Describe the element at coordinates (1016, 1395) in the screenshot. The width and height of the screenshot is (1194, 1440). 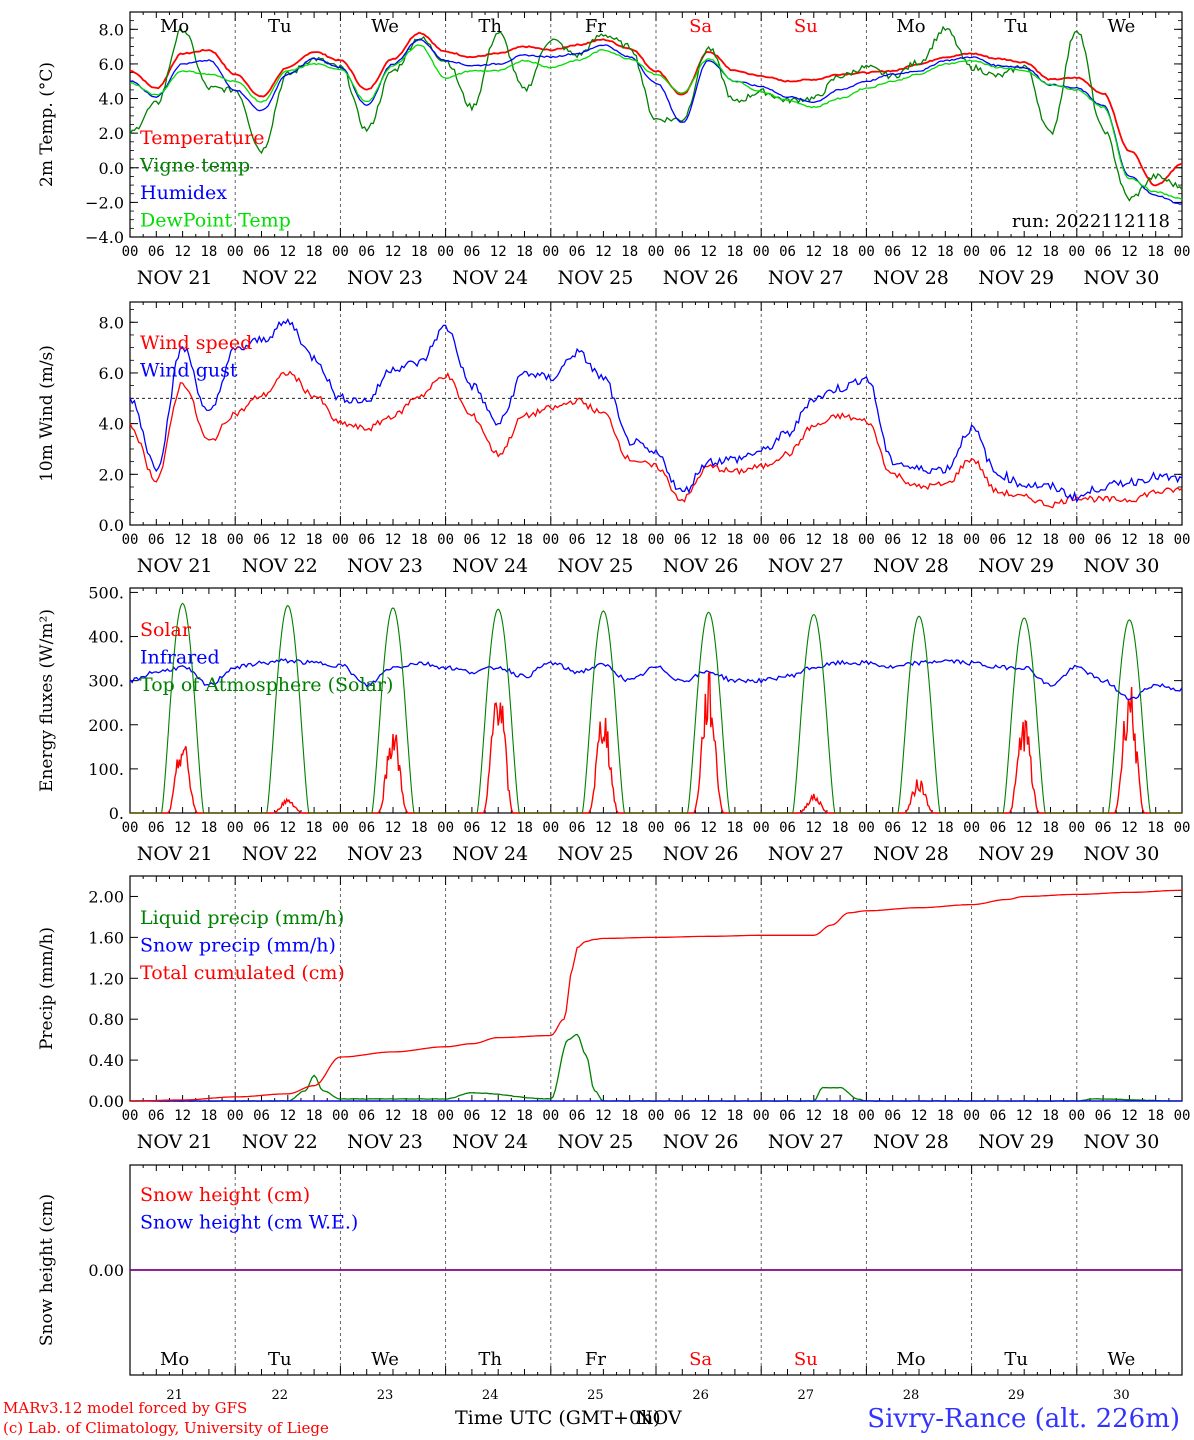
I see `day-number-label: 29` at that location.